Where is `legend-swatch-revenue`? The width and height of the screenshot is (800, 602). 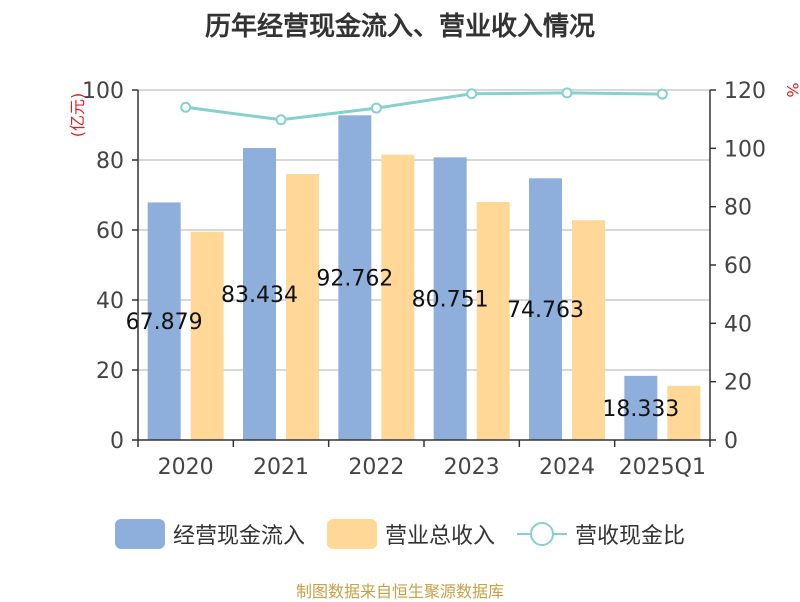 legend-swatch-revenue is located at coordinates (351, 534).